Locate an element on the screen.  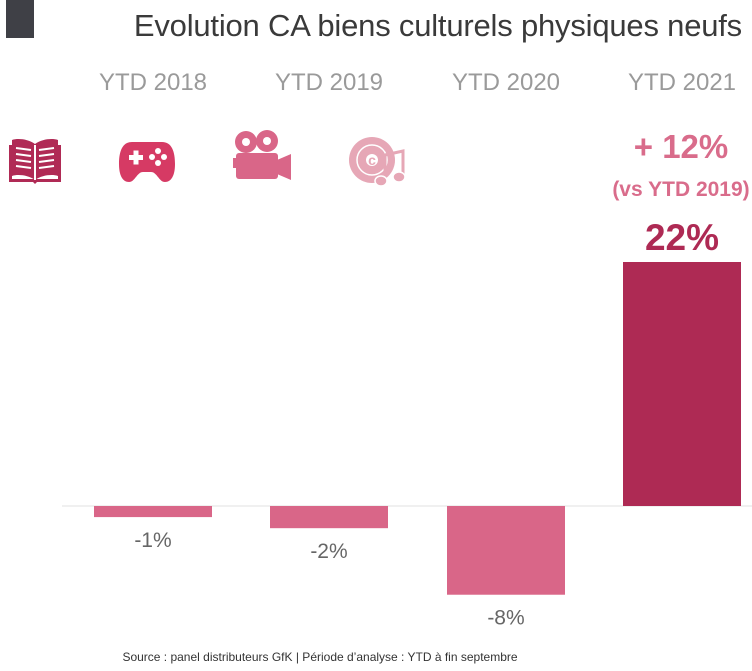
category-label-ytd-2020: YTD 2020 is located at coordinates (506, 82).